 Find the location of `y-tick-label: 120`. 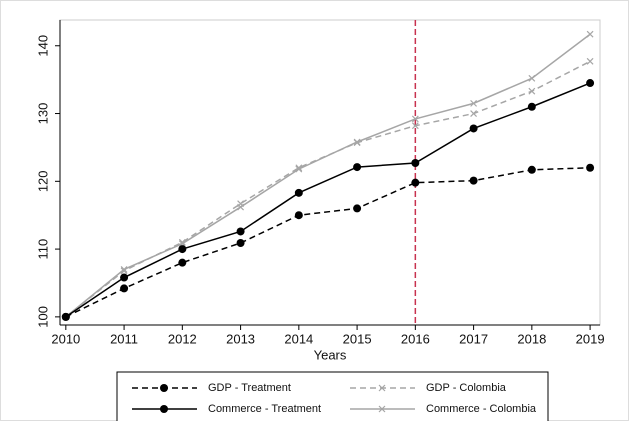

y-tick-label: 120 is located at coordinates (42, 181).